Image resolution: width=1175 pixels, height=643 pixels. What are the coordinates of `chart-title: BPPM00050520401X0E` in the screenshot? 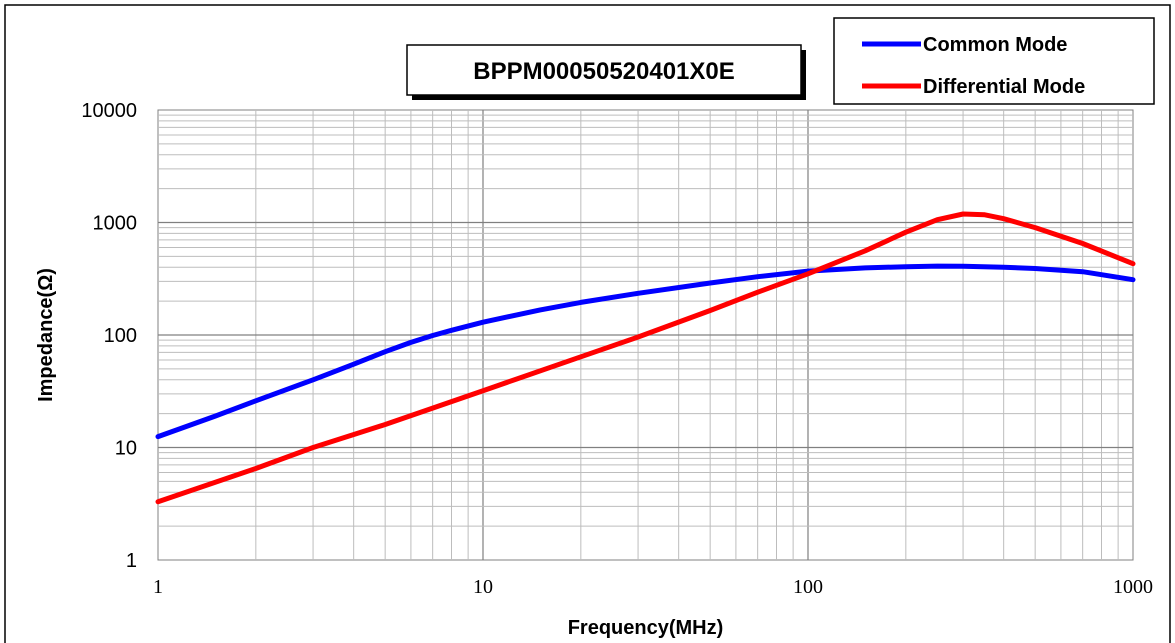 It's located at (604, 71).